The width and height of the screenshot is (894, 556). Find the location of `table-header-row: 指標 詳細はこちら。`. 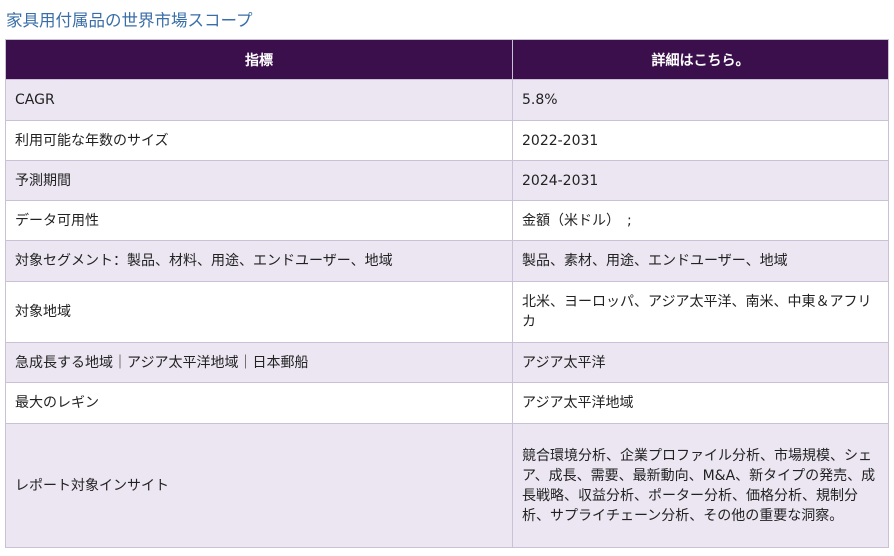

table-header-row: 指標 詳細はこちら。 is located at coordinates (447, 59).